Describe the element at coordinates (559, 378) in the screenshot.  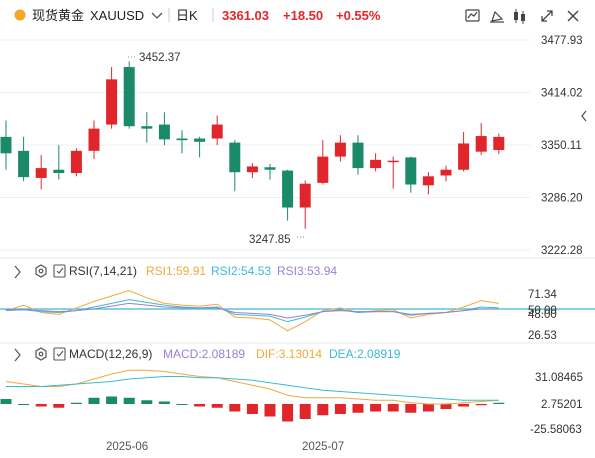
I see `macd-axis-label: 31.08465` at that location.